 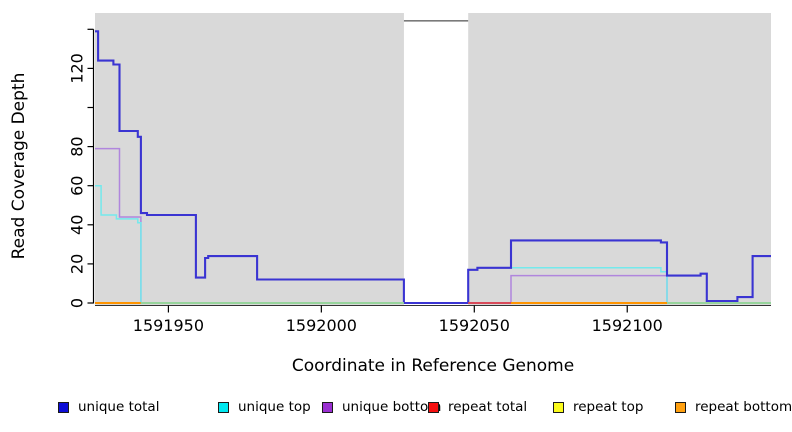 What do you see at coordinates (119, 407) in the screenshot?
I see `legend-label: unique total` at bounding box center [119, 407].